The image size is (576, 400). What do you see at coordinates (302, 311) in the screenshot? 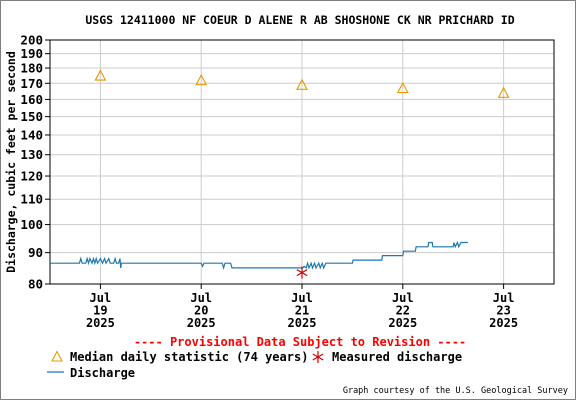
I see `x-tick-label: 21` at bounding box center [302, 311].